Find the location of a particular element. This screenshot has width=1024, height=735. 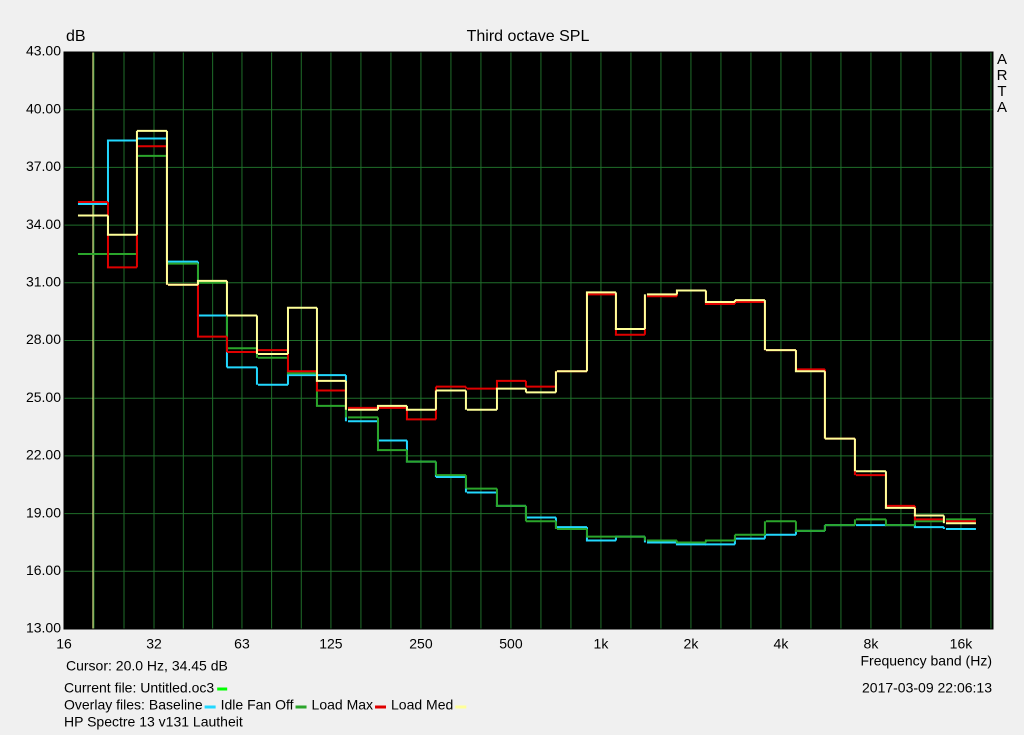

x-tick-label: 16k is located at coordinates (962, 644).